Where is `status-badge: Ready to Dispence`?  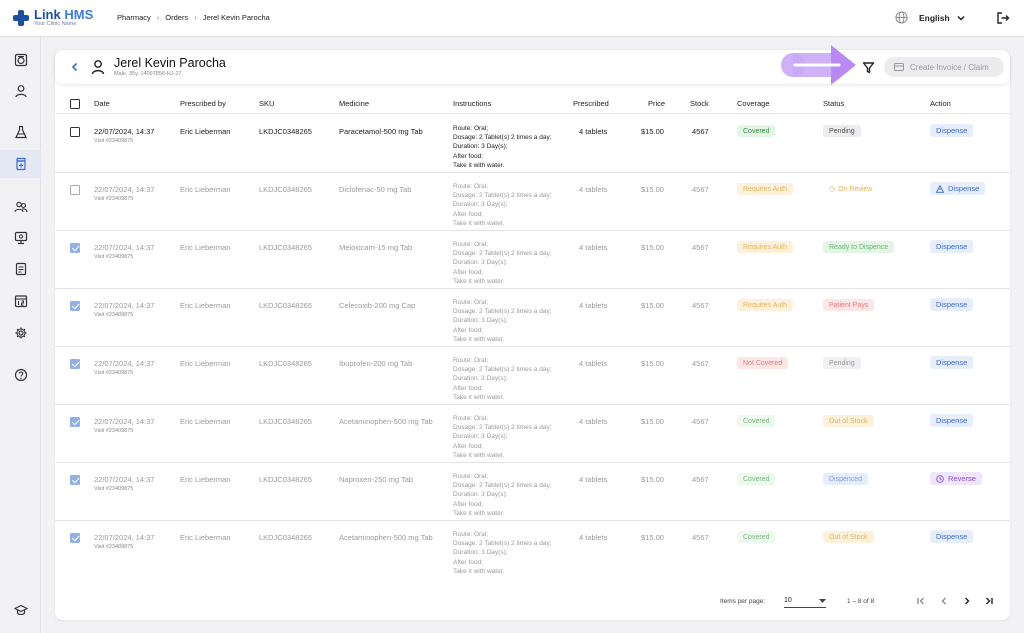 status-badge: Ready to Dispence is located at coordinates (859, 247).